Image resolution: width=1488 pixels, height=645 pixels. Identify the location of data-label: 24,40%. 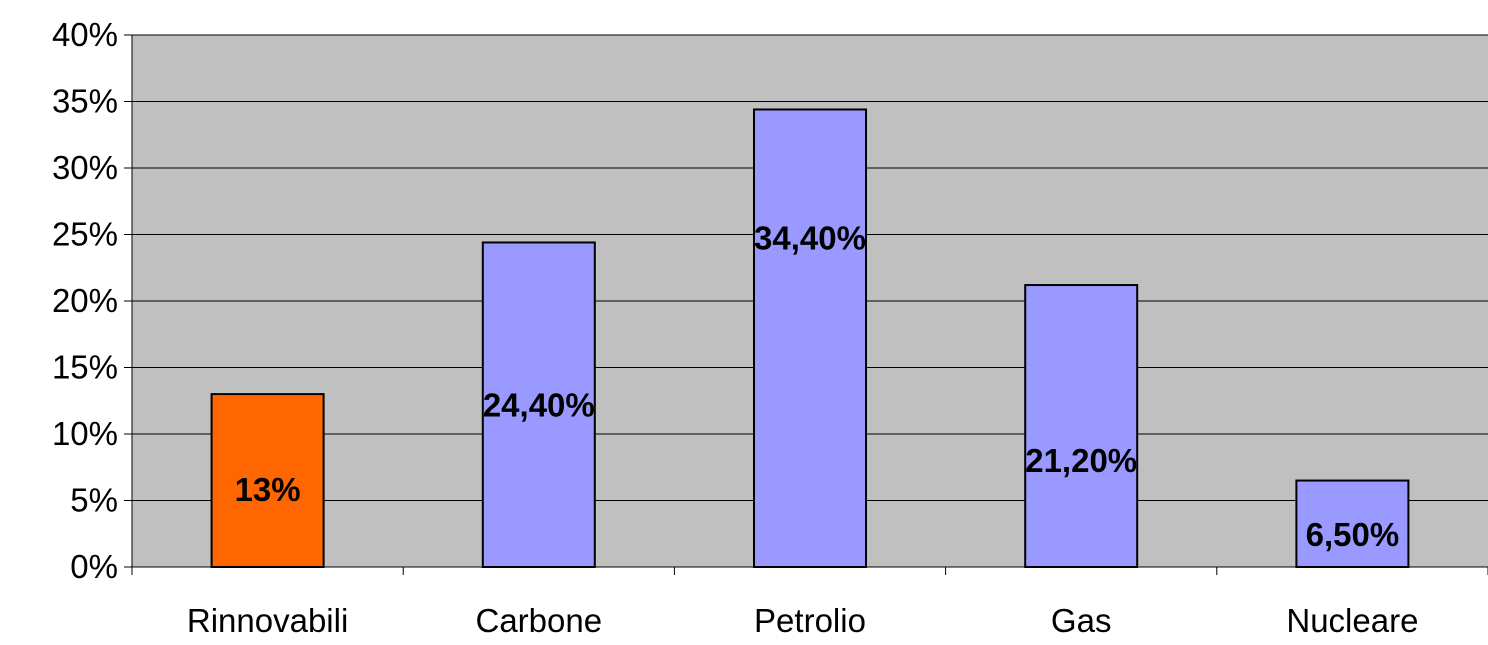
(539, 405).